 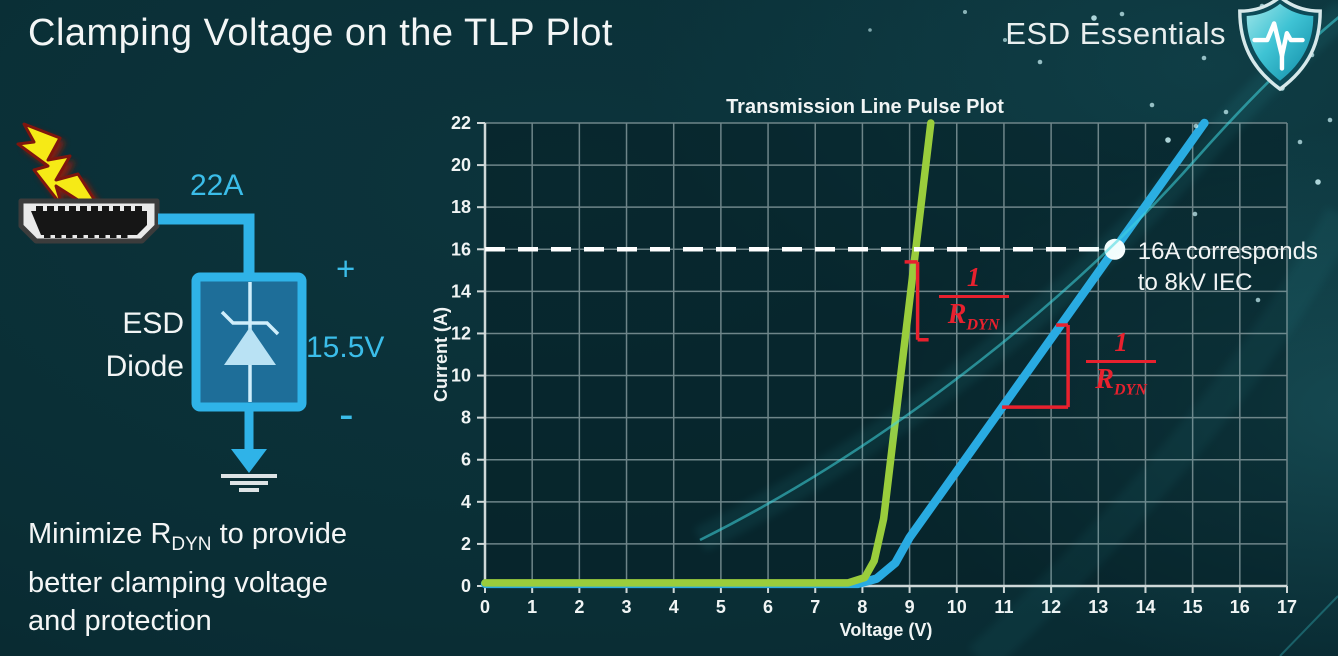 What do you see at coordinates (466, 418) in the screenshot?
I see `y-tick-label: 8` at bounding box center [466, 418].